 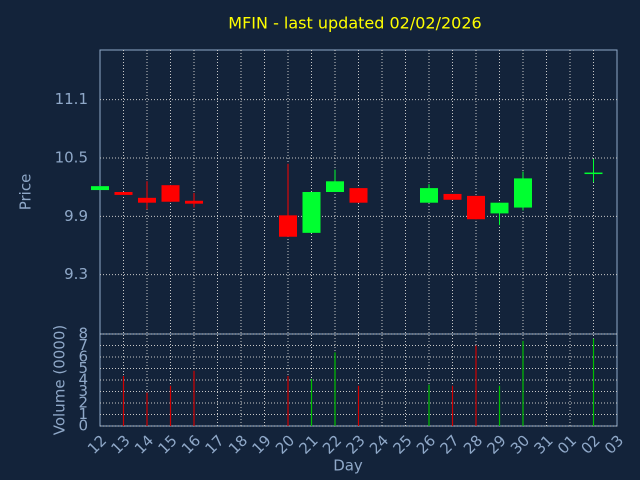 What do you see at coordinates (238, 445) in the screenshot?
I see `x-tick-label: 18` at bounding box center [238, 445].